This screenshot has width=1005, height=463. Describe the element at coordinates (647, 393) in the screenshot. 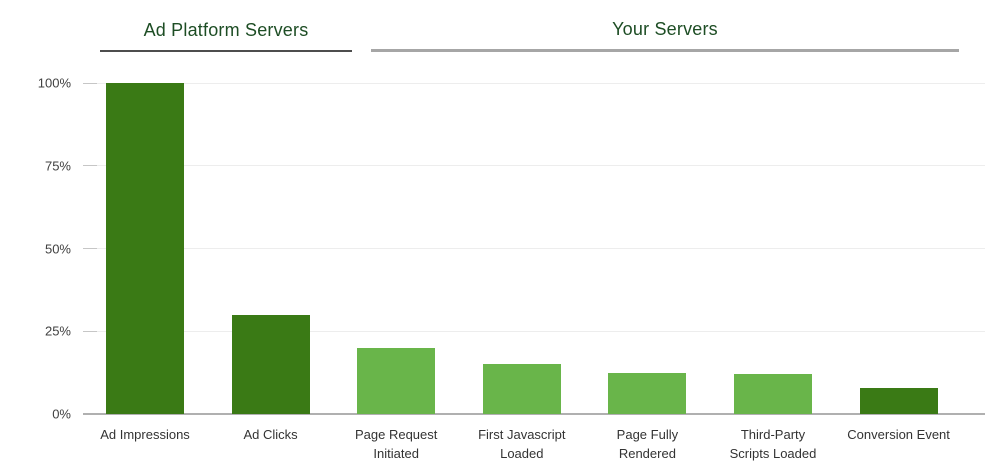

I see `bar-page-fully-rendered` at that location.